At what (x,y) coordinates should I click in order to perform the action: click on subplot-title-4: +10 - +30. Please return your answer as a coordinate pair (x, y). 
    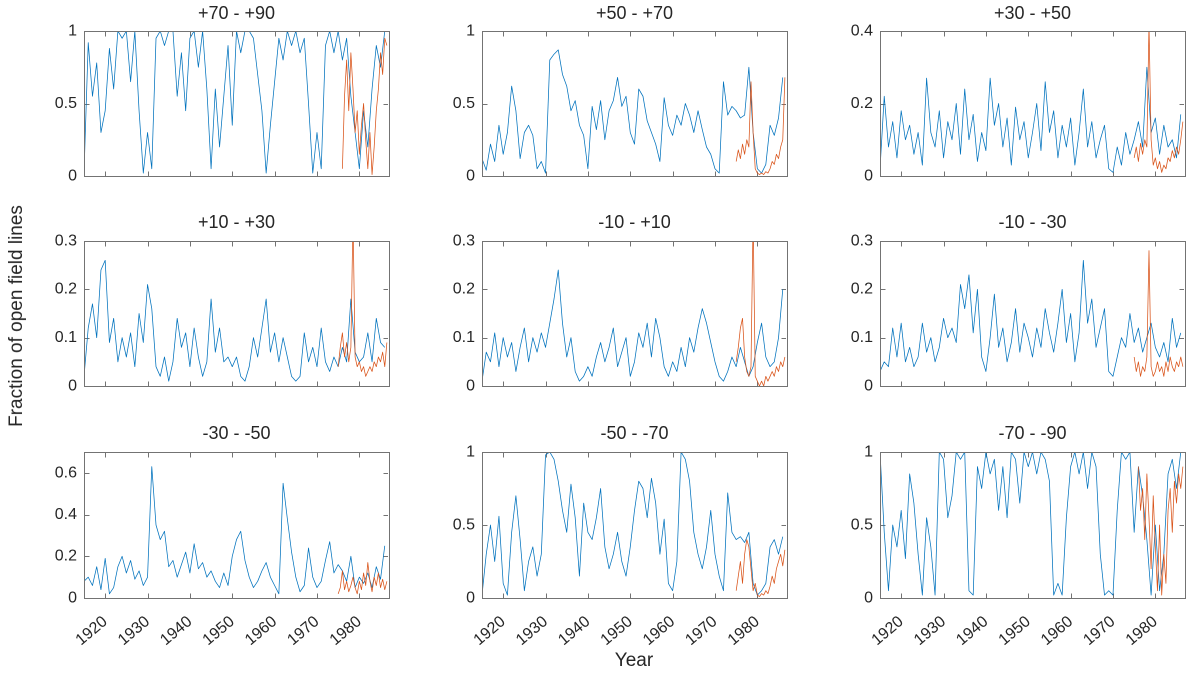
    Looking at the image, I should click on (236, 222).